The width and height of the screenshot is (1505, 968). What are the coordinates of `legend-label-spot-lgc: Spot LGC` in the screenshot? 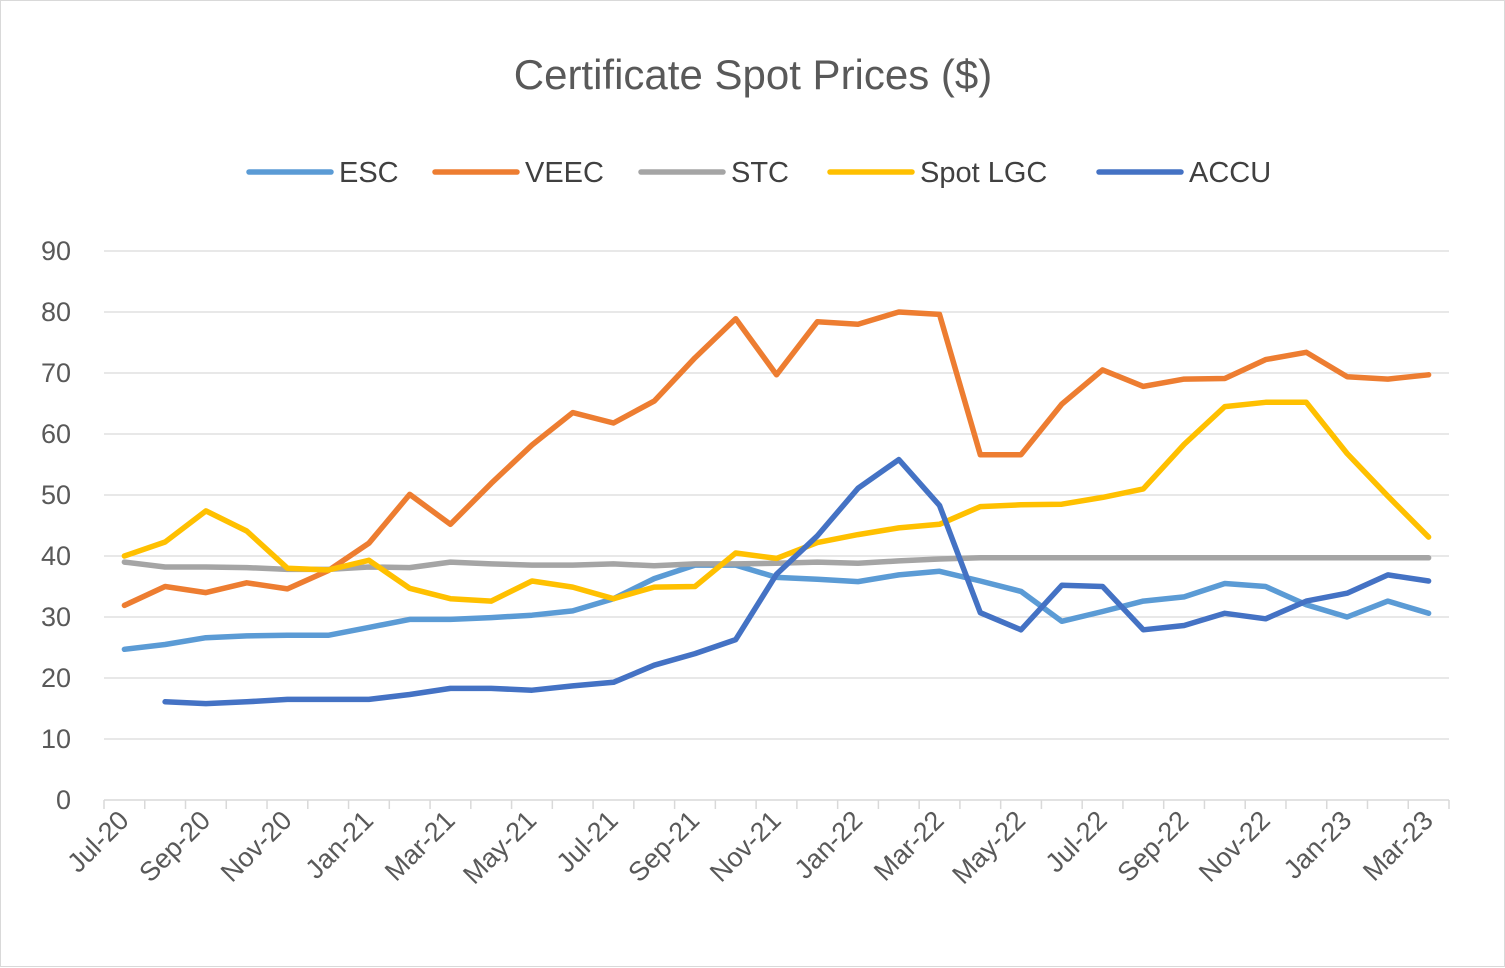 It's located at (983, 173).